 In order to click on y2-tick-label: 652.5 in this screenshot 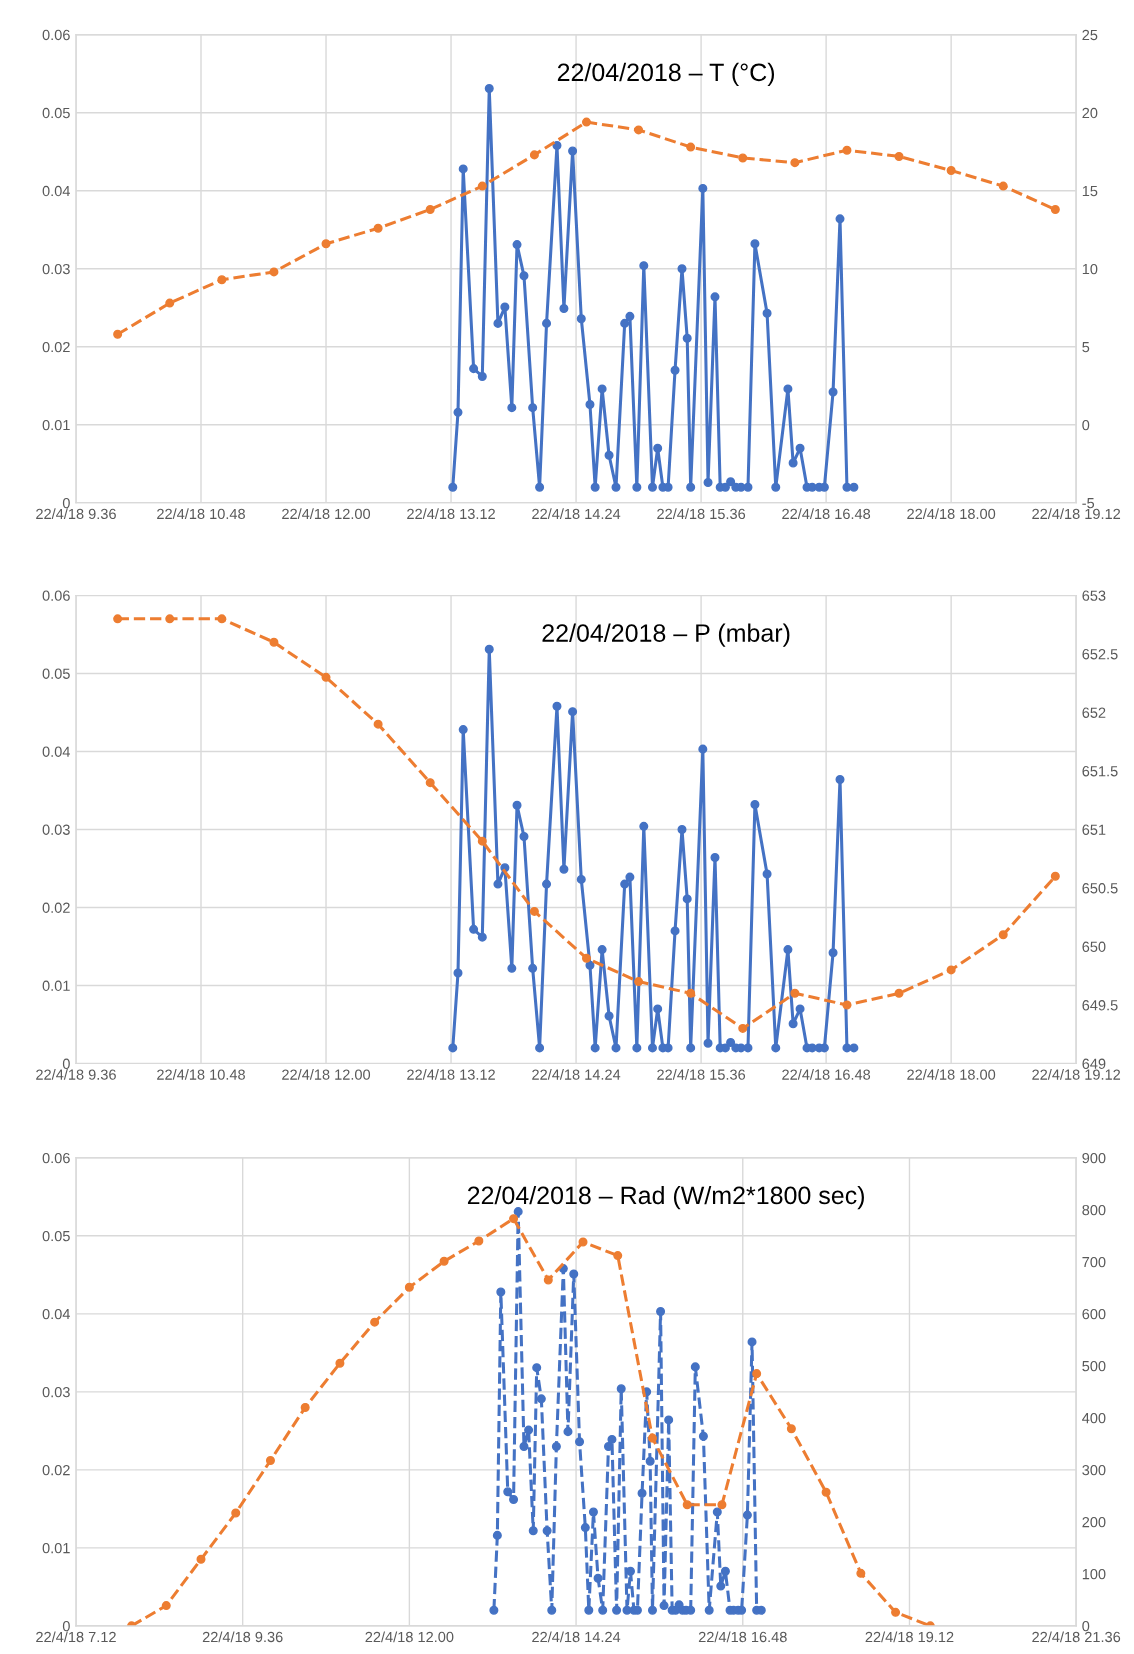, I will do `click(1100, 654)`.